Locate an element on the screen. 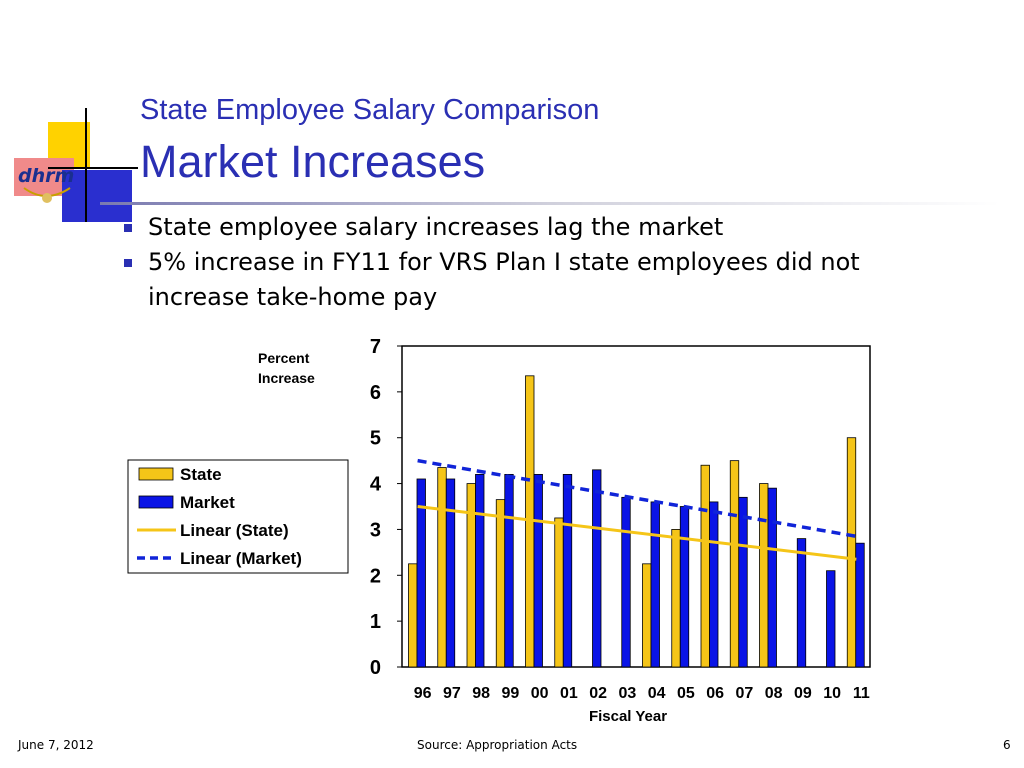 The image size is (1024, 768). y-tick-label: 3 is located at coordinates (375, 530).